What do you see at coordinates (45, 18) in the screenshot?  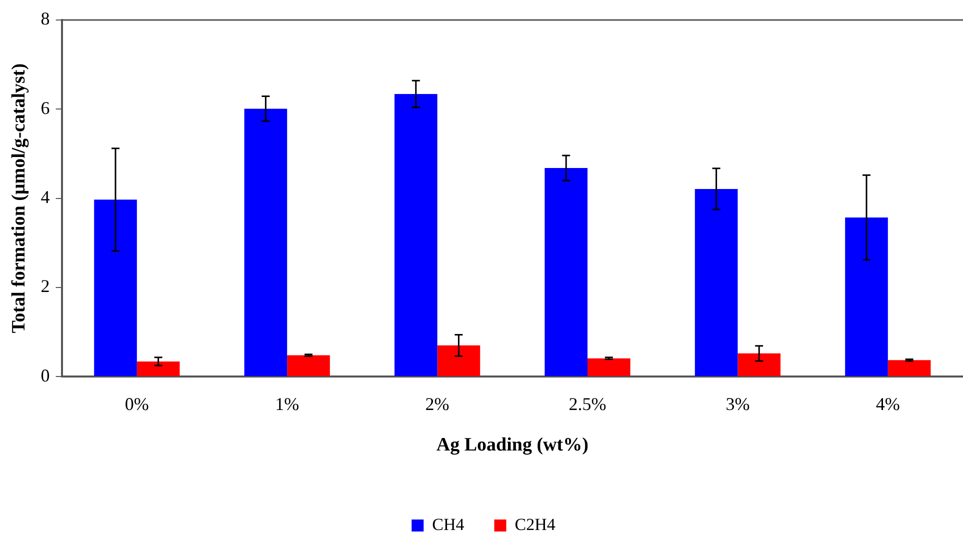 I see `y-tick-label: 8` at bounding box center [45, 18].